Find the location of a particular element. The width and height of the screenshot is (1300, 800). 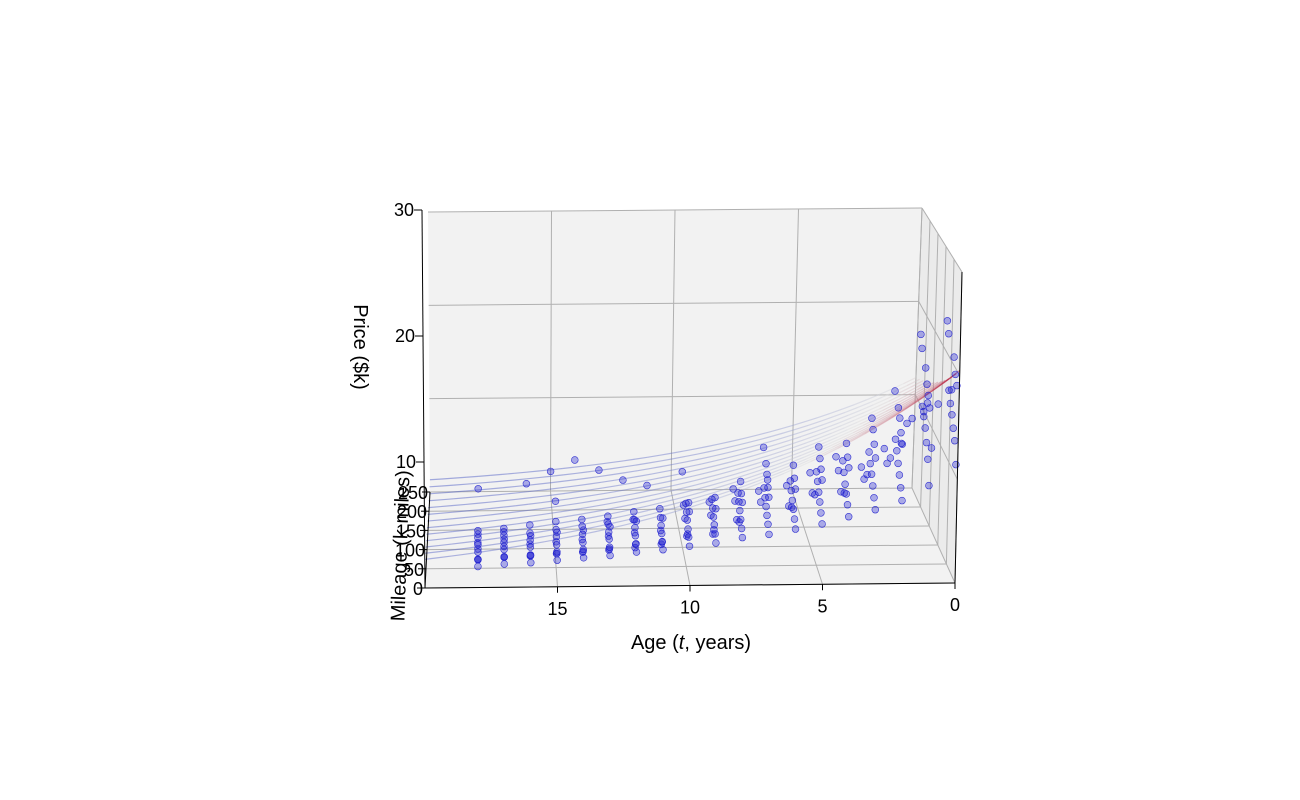

x-axis-label: Age (t, years) is located at coordinates (691, 643).